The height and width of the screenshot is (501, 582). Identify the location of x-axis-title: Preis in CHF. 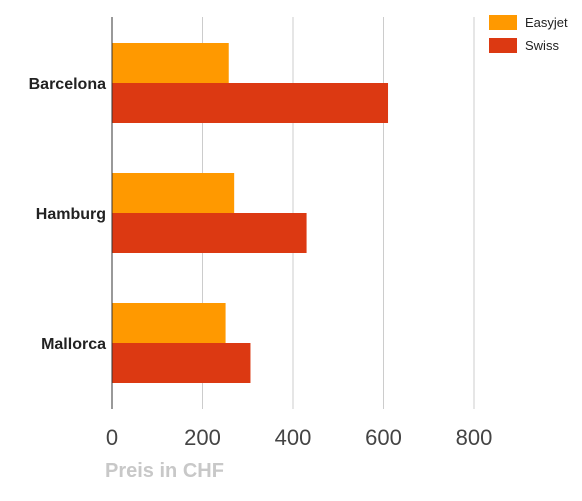
(164, 471).